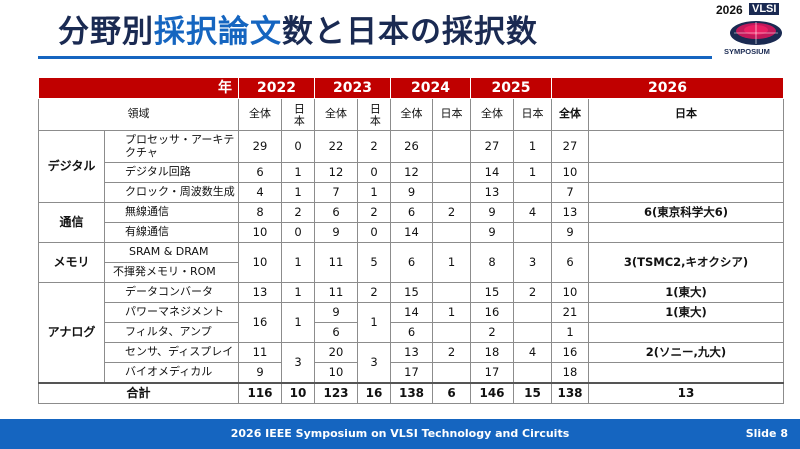  I want to click on category-digital: デジタル, so click(71, 166).